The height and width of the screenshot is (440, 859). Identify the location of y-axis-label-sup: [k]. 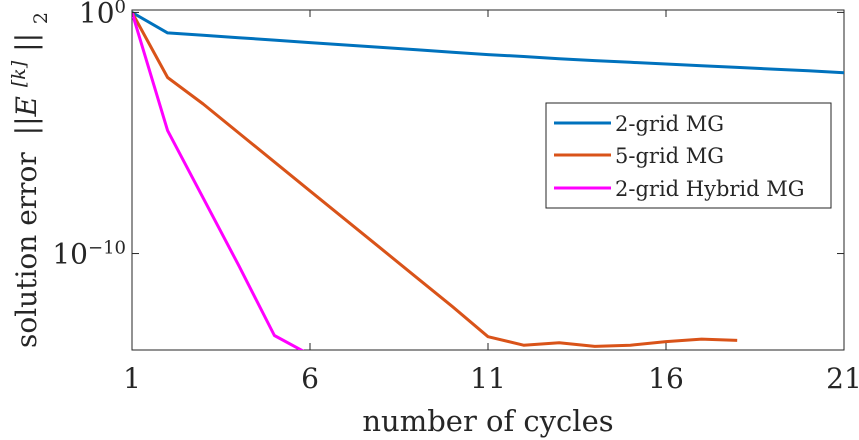
(19, 73).